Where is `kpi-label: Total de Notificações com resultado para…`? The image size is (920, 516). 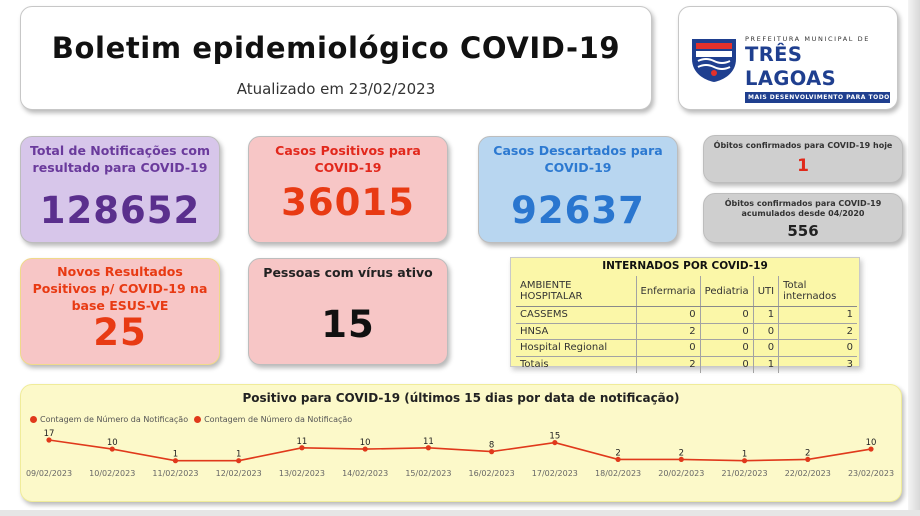 kpi-label: Total de Notificações com resultado para… is located at coordinates (120, 159).